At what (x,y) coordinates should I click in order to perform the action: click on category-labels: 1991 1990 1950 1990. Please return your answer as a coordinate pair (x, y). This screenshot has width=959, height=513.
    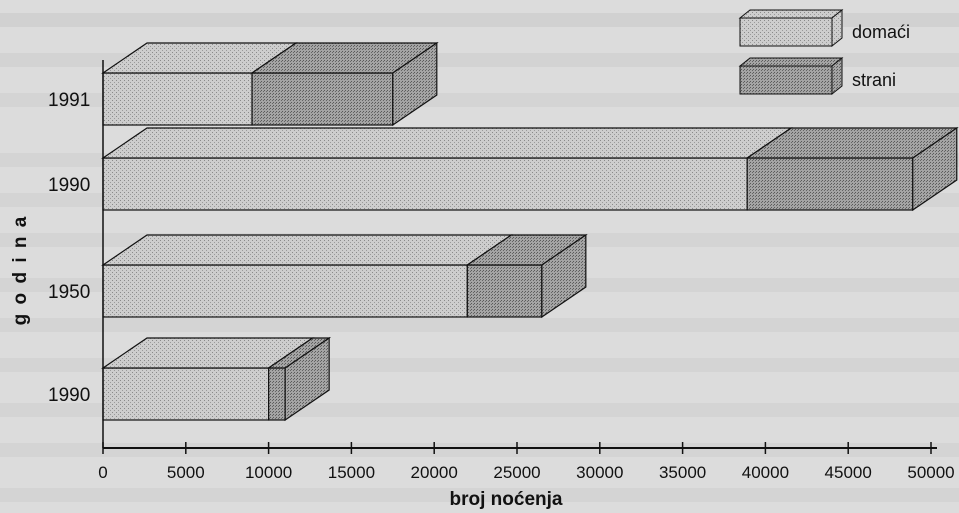
    Looking at the image, I should click on (69, 248).